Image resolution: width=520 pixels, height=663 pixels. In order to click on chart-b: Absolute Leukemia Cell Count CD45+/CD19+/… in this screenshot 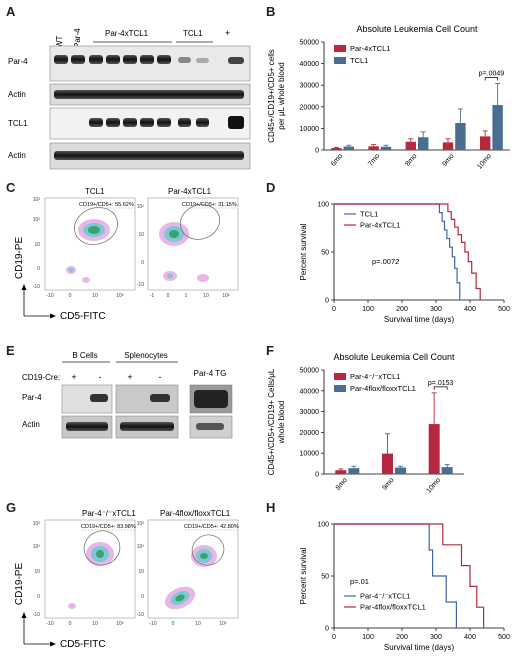, I will do `click(388, 97)`.